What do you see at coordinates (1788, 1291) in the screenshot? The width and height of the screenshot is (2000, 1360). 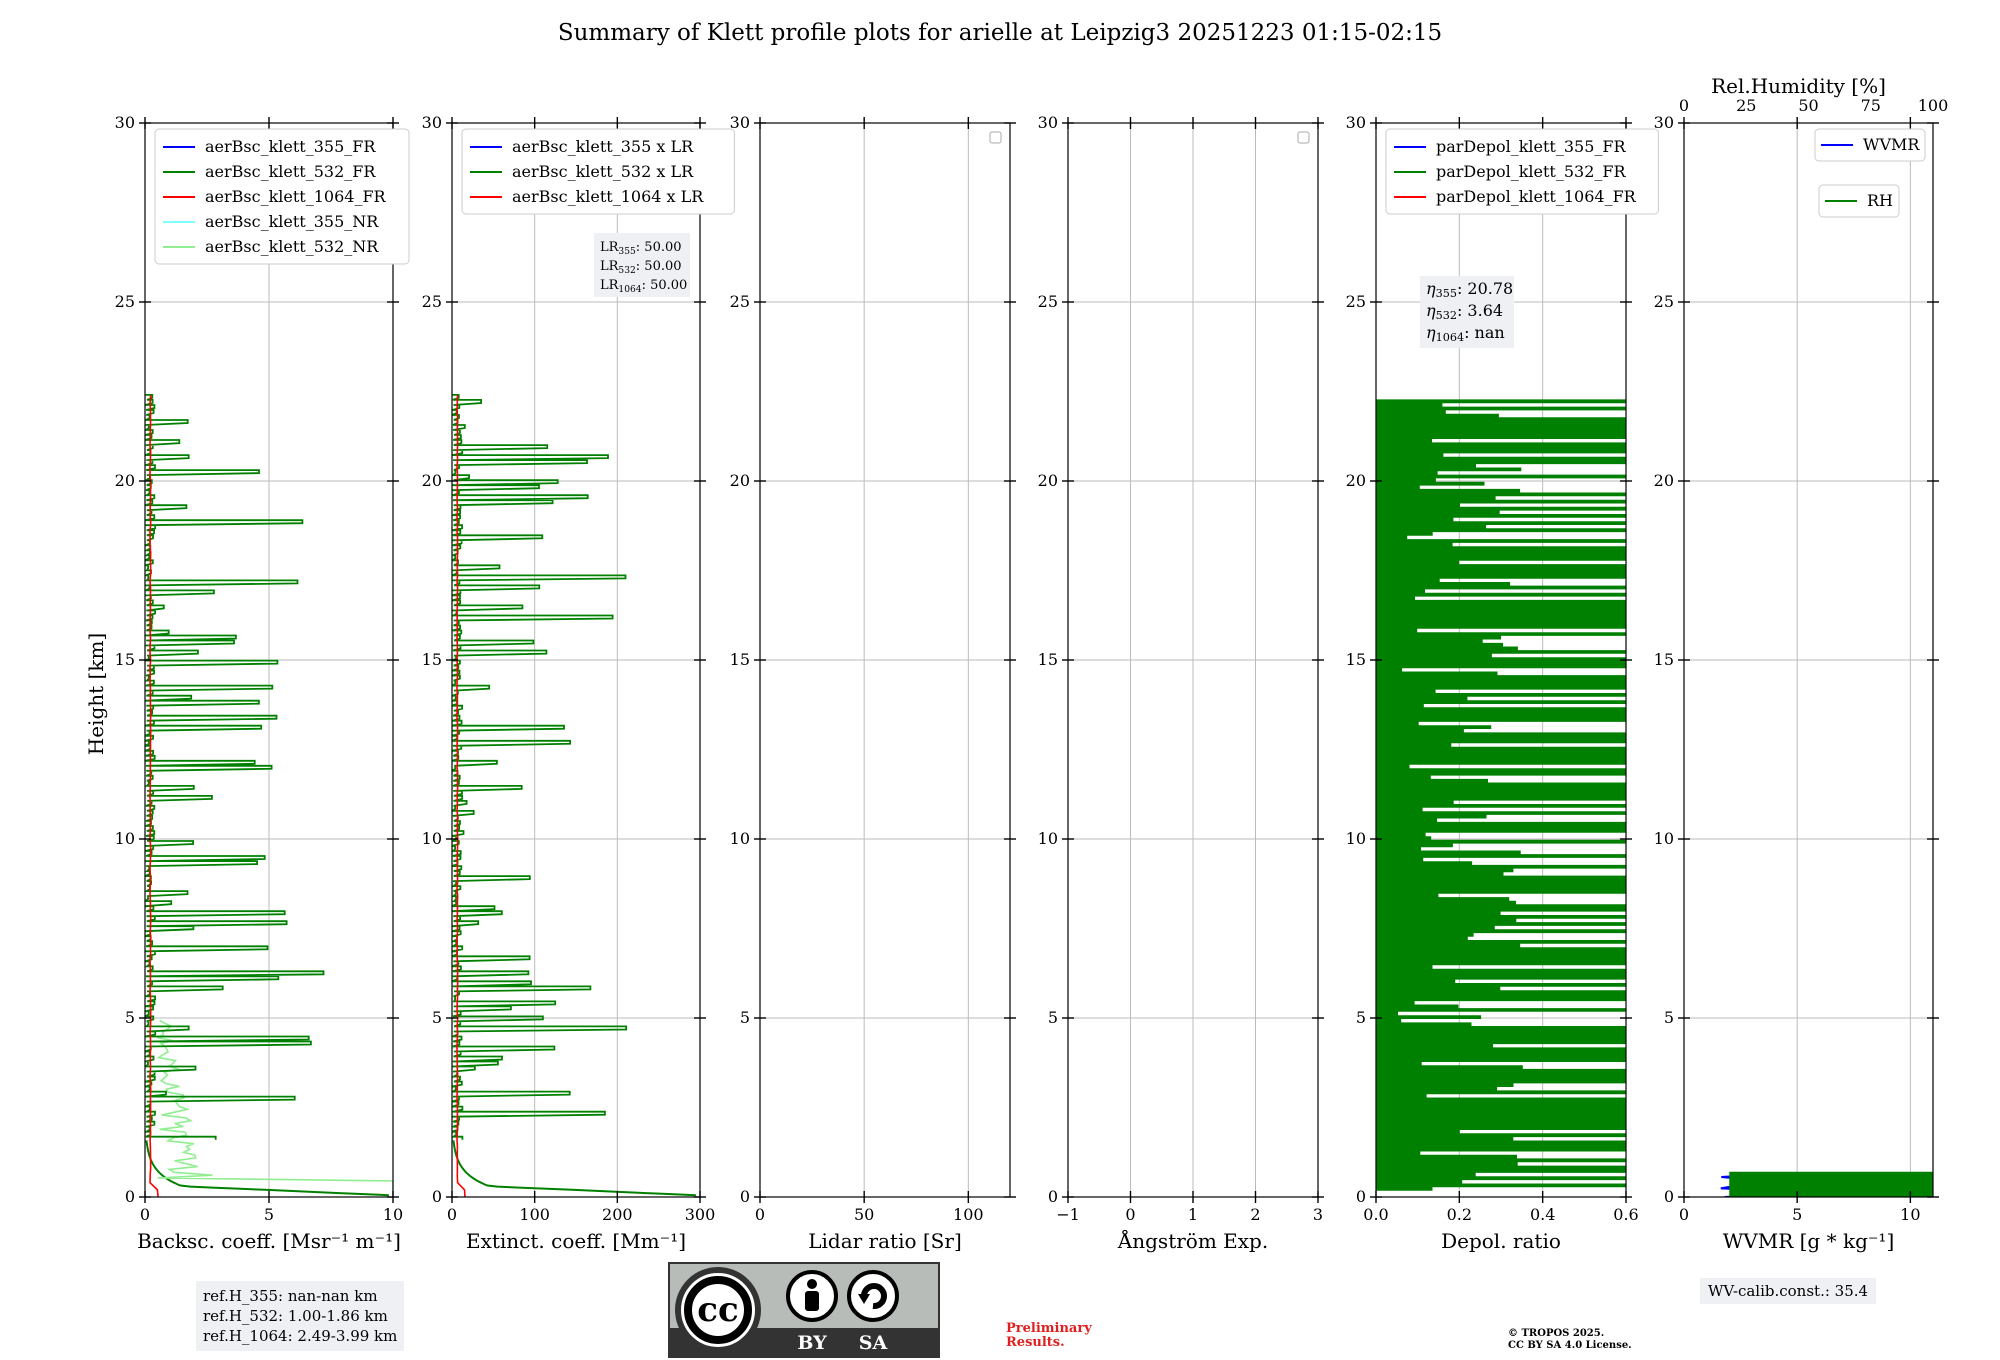 I see `wv-calibration-constant: WV-calib.const.: 35.4` at bounding box center [1788, 1291].